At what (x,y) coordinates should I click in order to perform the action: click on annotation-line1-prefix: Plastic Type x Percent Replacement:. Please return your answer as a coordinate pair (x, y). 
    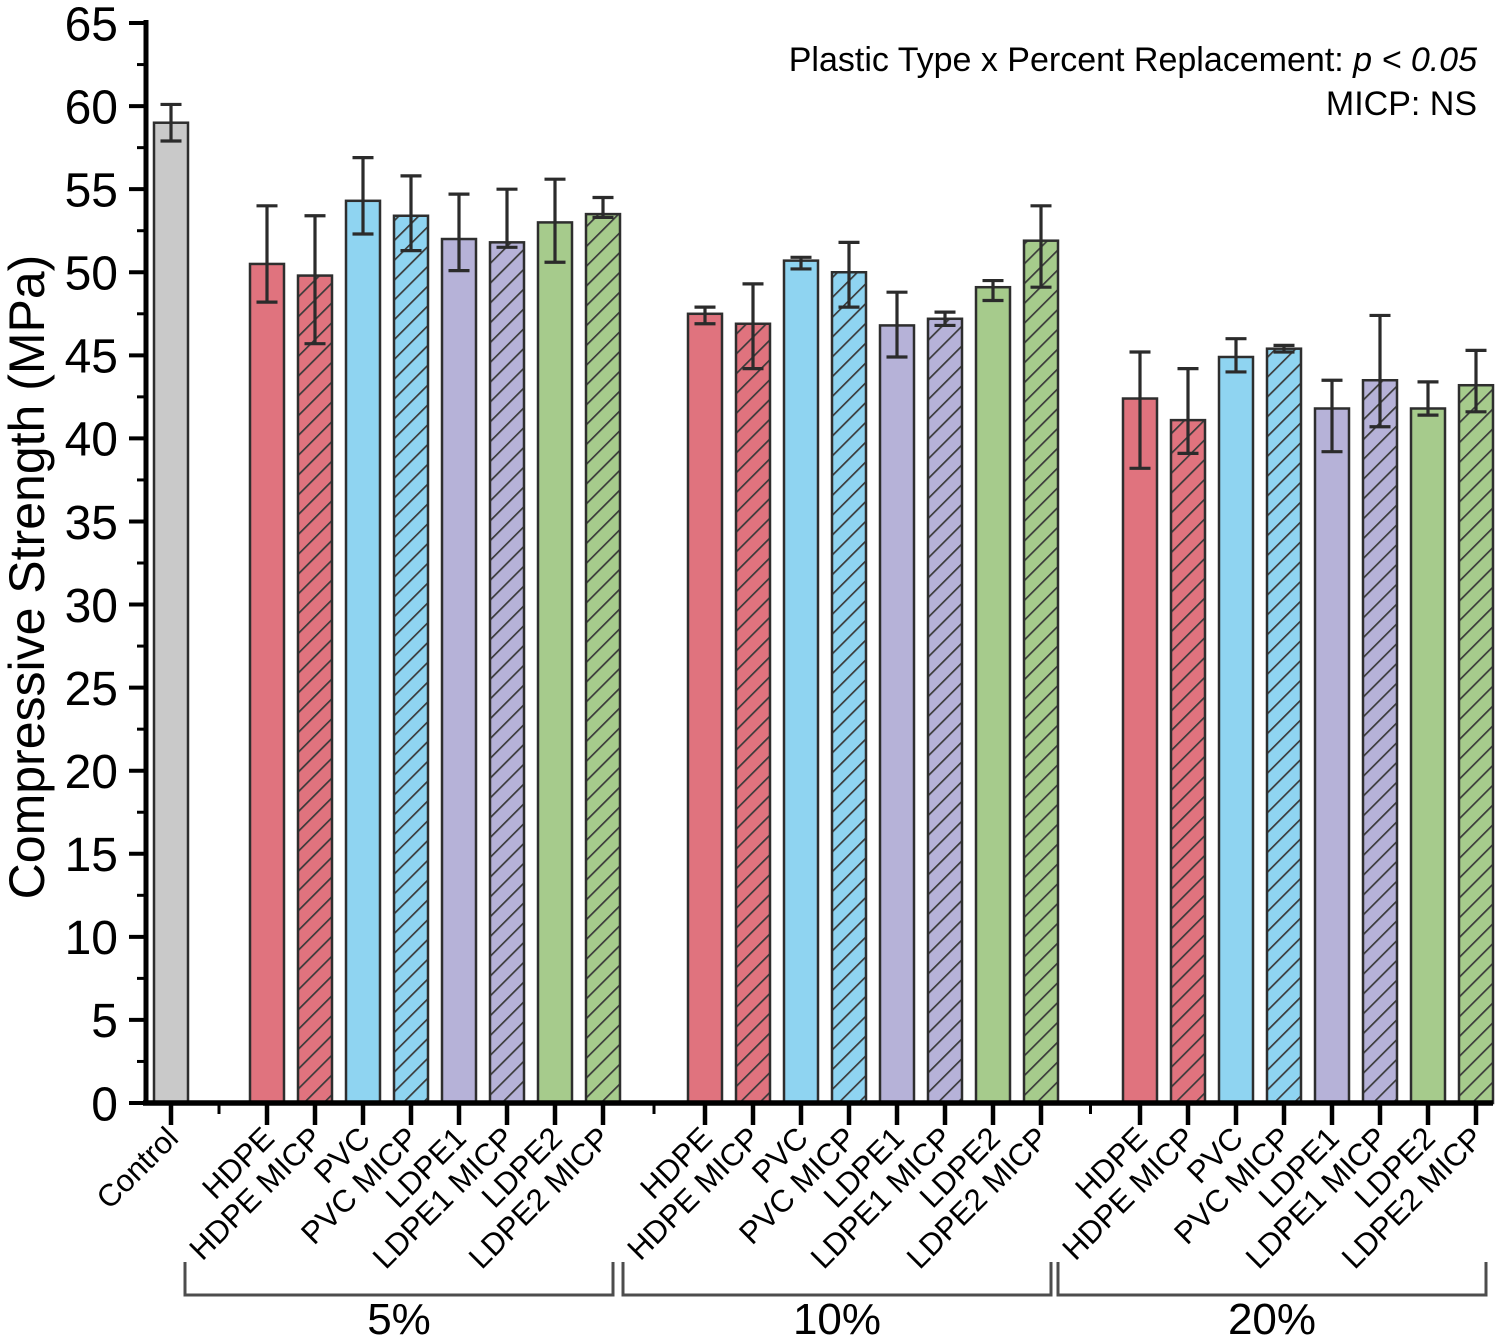
    Looking at the image, I should click on (1071, 60).